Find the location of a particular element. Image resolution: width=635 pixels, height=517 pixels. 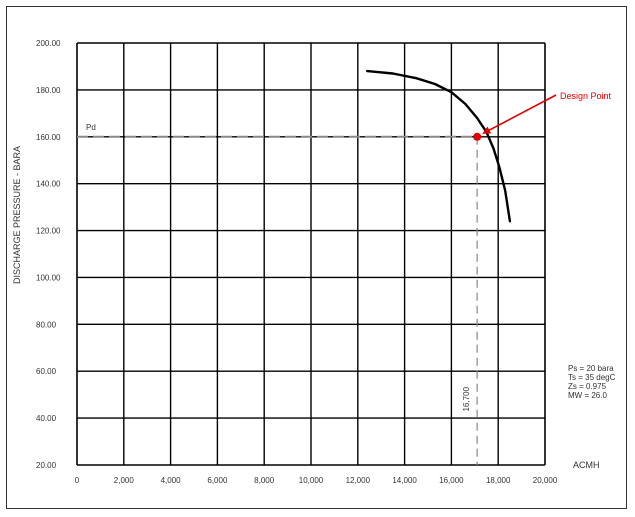

x-tick-label: 20,000 is located at coordinates (545, 480).